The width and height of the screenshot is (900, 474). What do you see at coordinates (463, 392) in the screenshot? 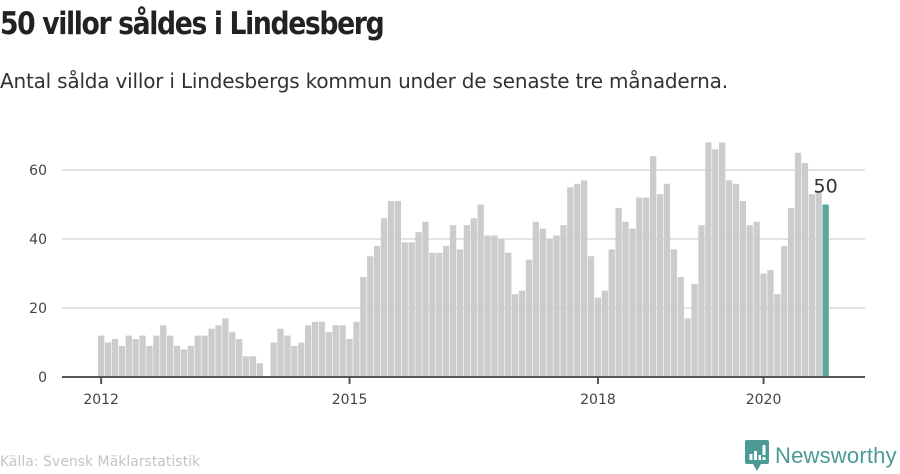
I see `x-axis: 2012 2015 2018 2020` at bounding box center [463, 392].